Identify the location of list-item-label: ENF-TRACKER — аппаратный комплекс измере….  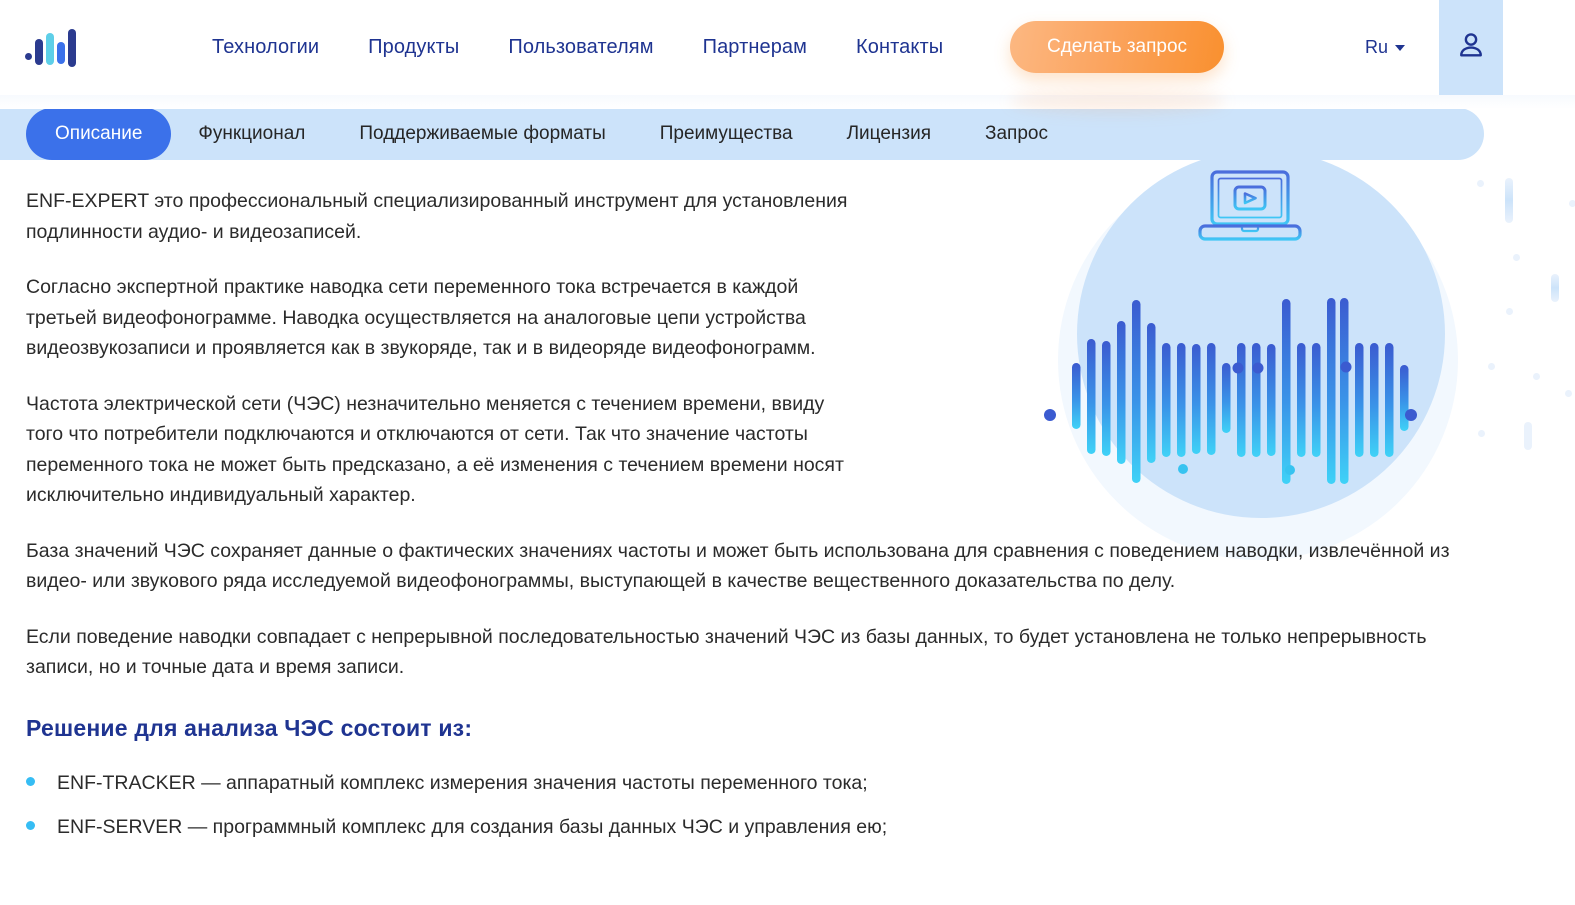
(462, 782).